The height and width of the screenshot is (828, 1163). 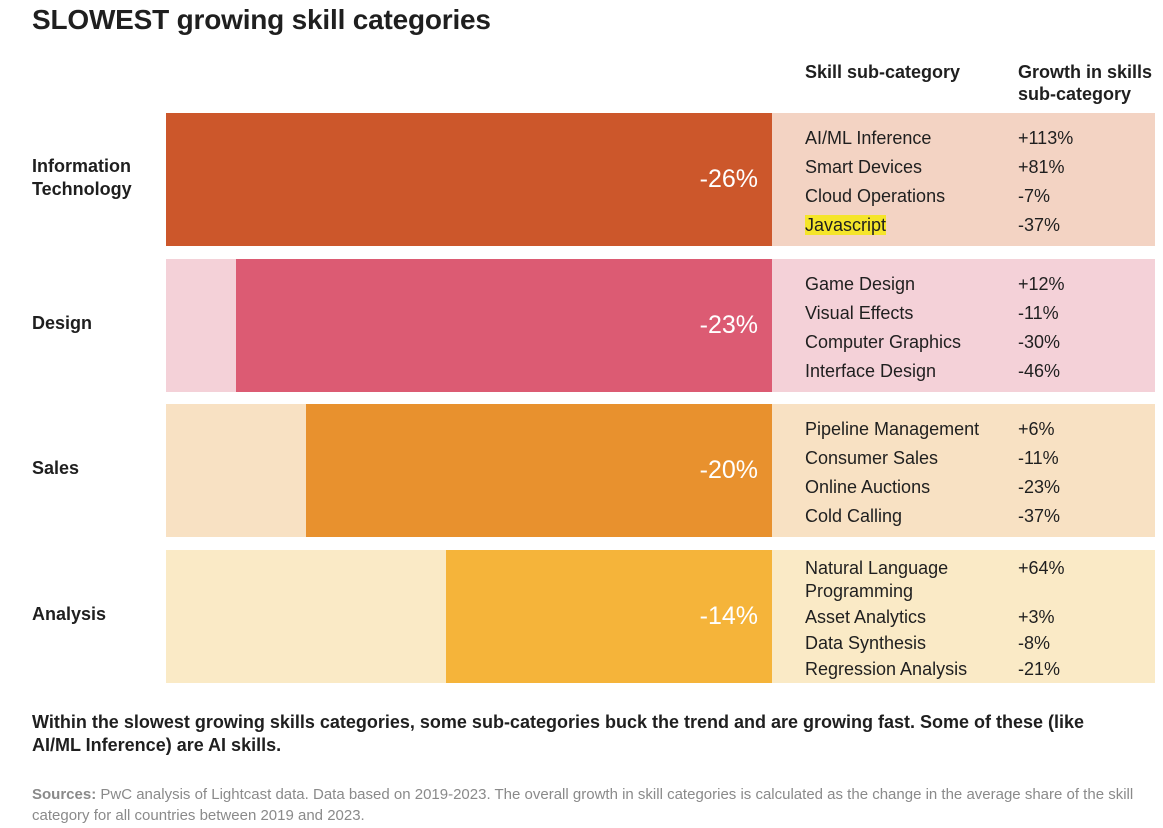 What do you see at coordinates (866, 617) in the screenshot?
I see `subcategory-name-text: Asset Analytics` at bounding box center [866, 617].